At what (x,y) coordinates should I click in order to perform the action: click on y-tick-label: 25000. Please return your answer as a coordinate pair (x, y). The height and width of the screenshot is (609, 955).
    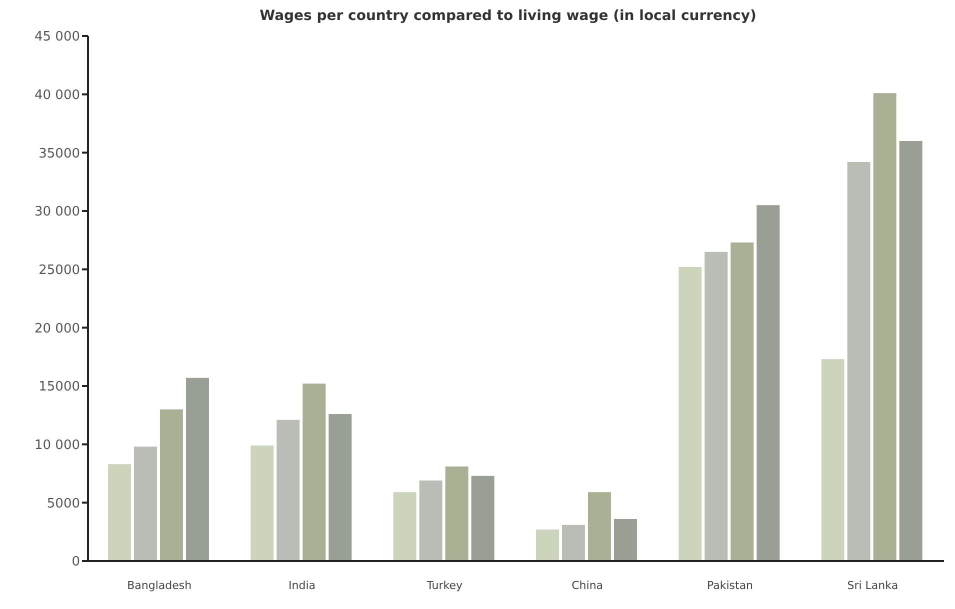
    Looking at the image, I should click on (59, 270).